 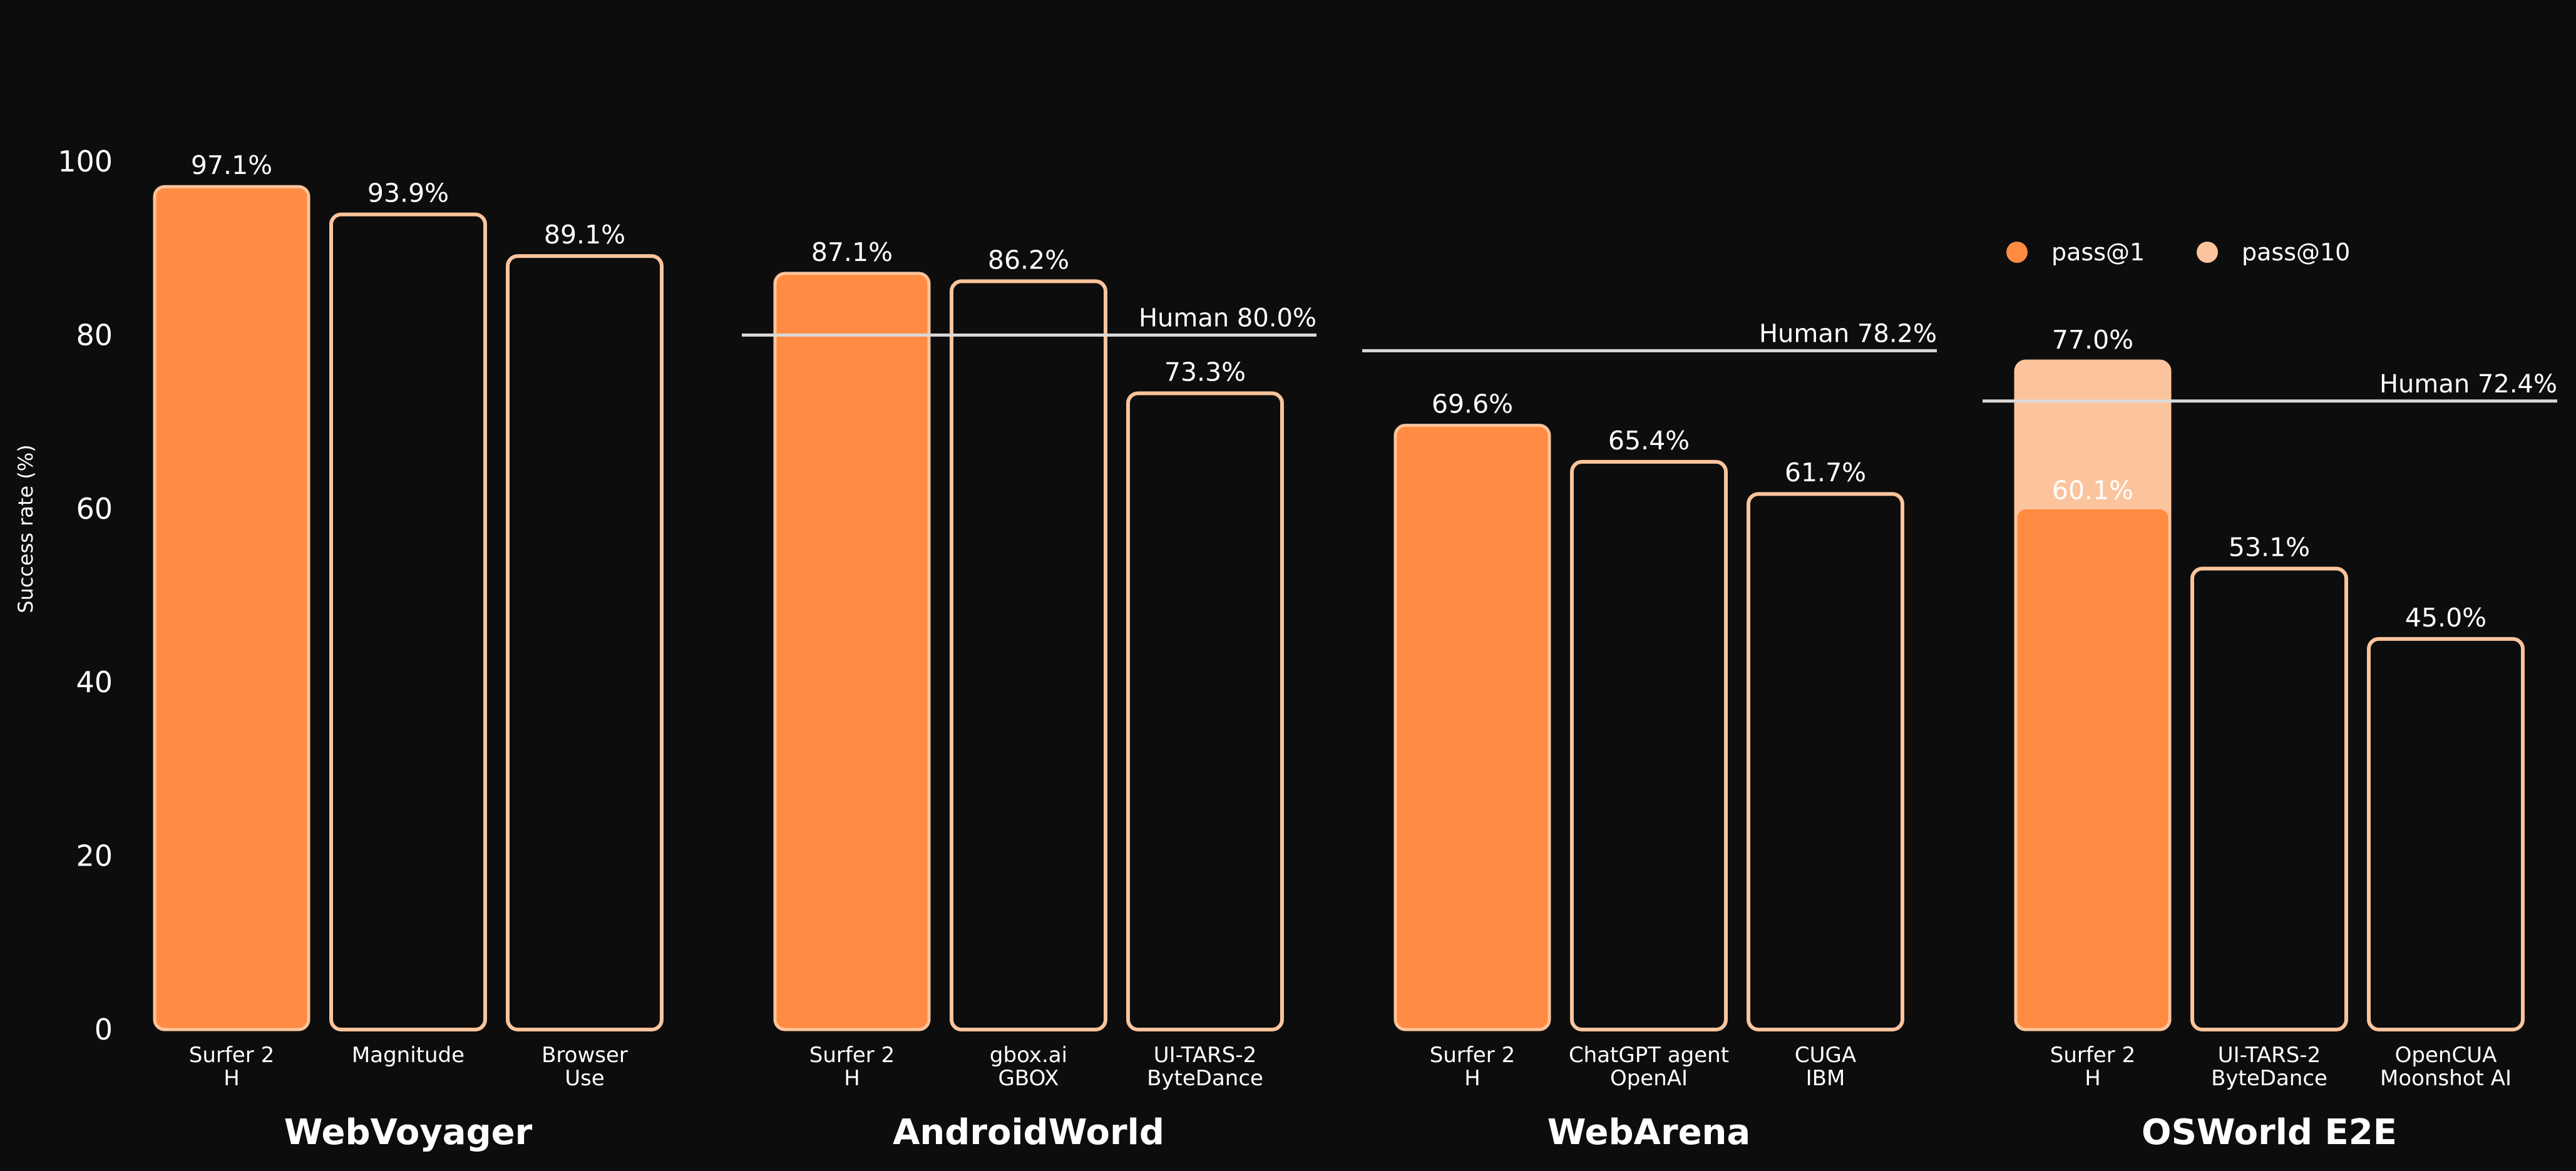 What do you see at coordinates (2269, 1133) in the screenshot?
I see `benchmark-title: OSWorld E2E` at bounding box center [2269, 1133].